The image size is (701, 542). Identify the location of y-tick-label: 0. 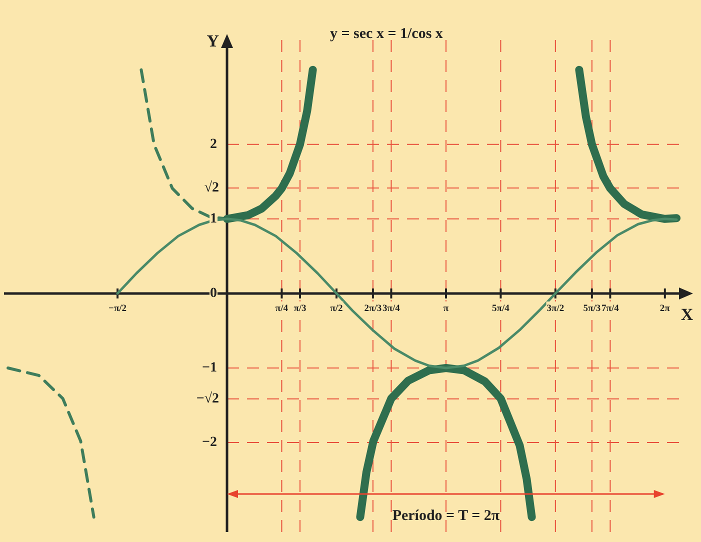
(214, 294).